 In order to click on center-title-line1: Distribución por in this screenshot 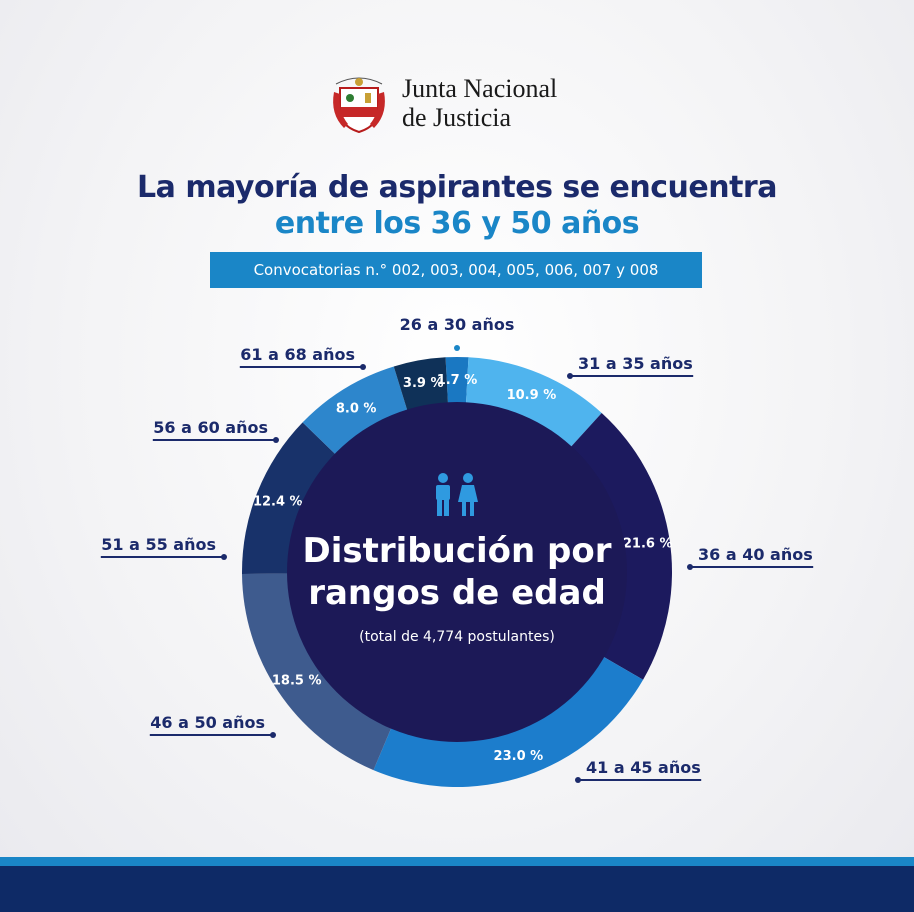, I will do `click(456, 551)`.